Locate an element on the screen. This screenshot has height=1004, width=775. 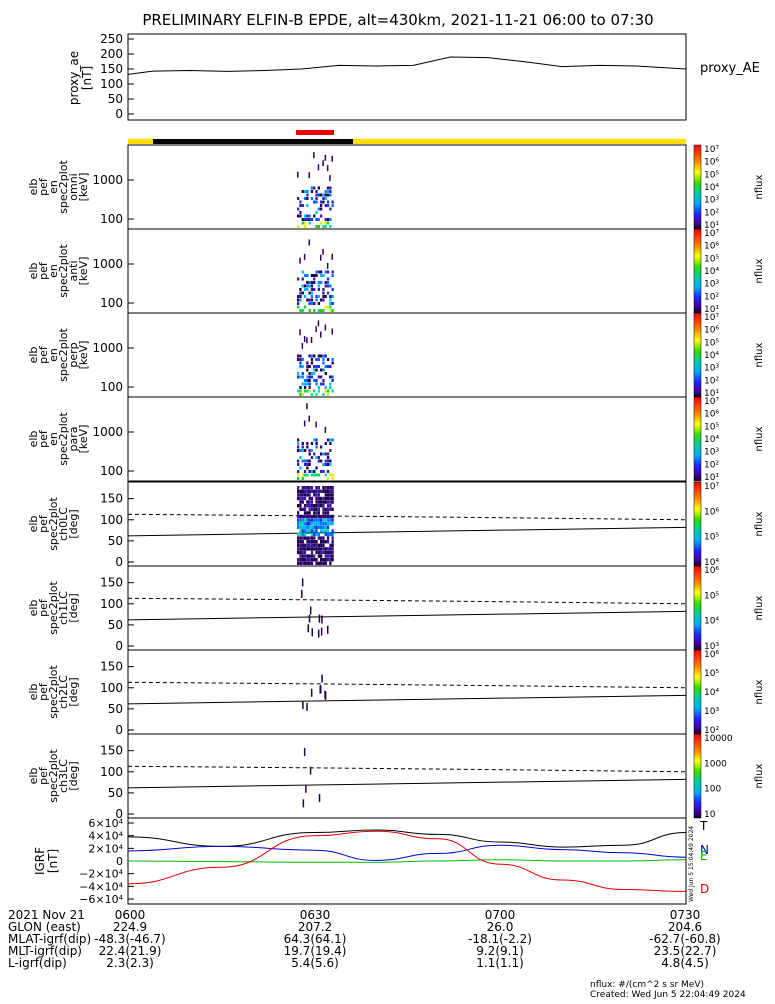
footer-created: Created: Wed Jun 5 22:04:49 2024 is located at coordinates (668, 995).